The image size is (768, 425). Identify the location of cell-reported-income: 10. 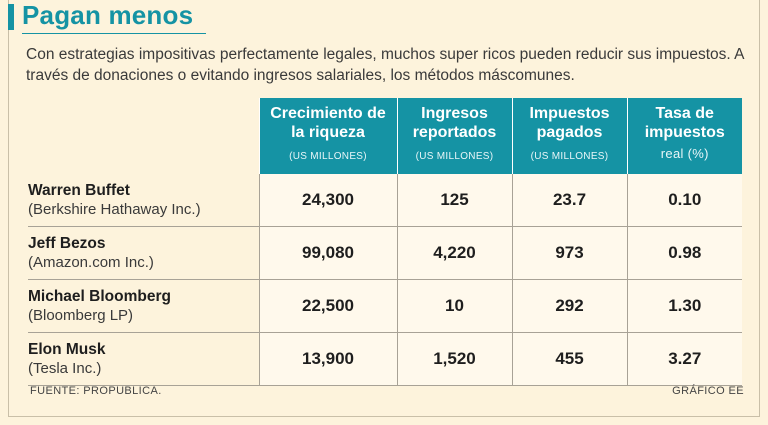
(454, 306).